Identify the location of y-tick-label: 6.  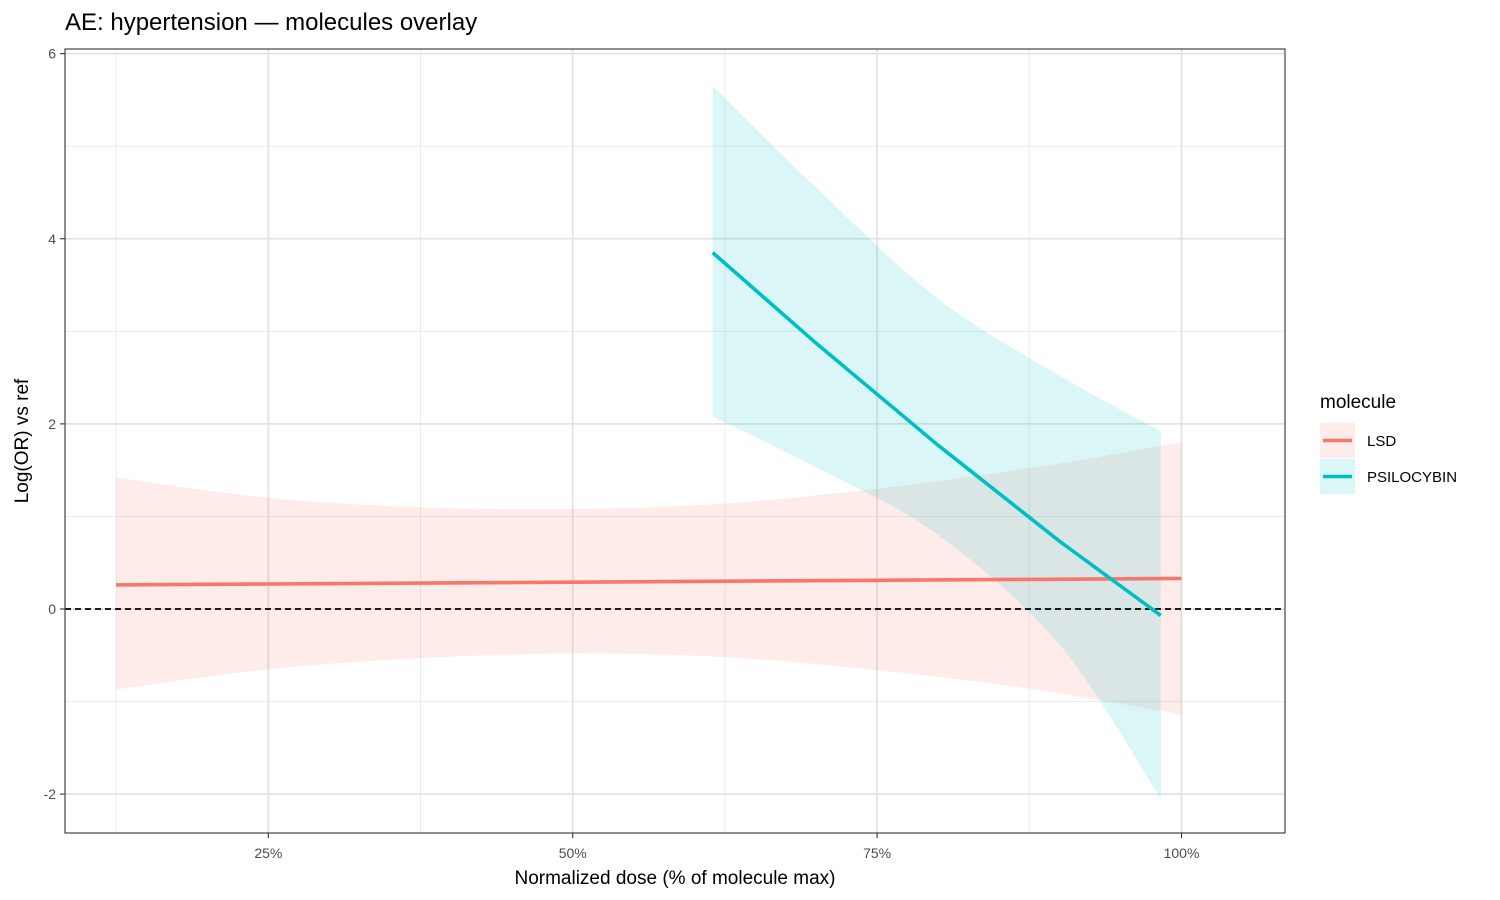
(52, 54).